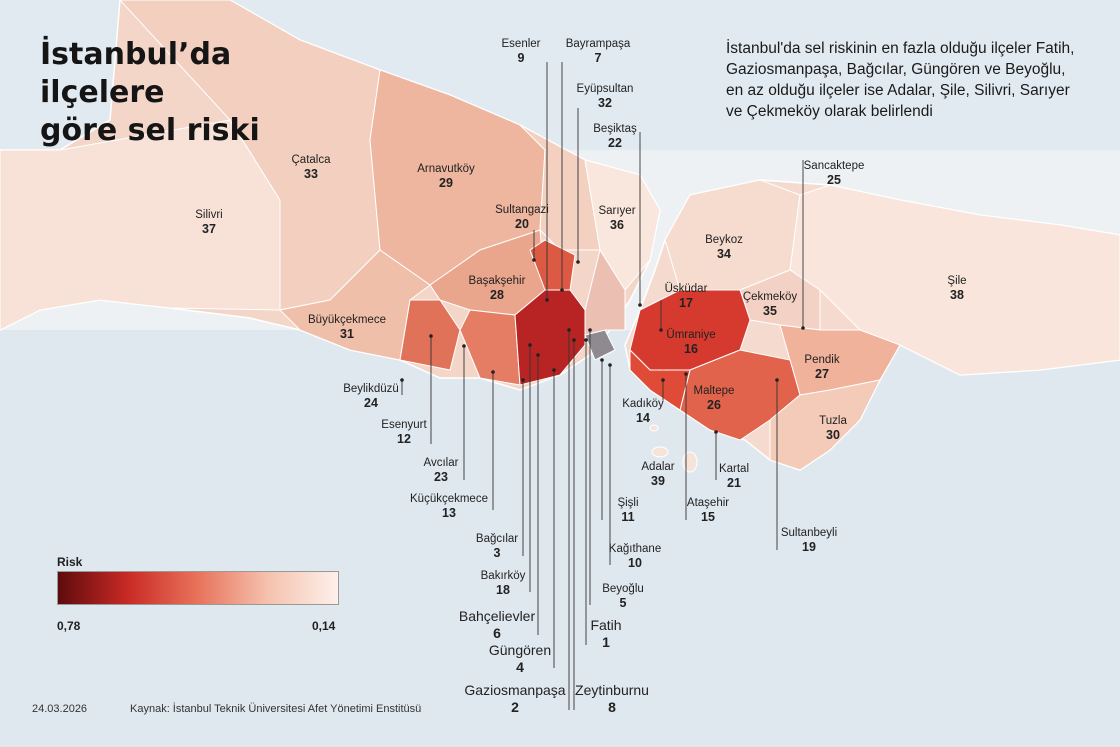 This screenshot has height=747, width=1120. What do you see at coordinates (586, 340) in the screenshot?
I see `leader-dot-fatih` at bounding box center [586, 340].